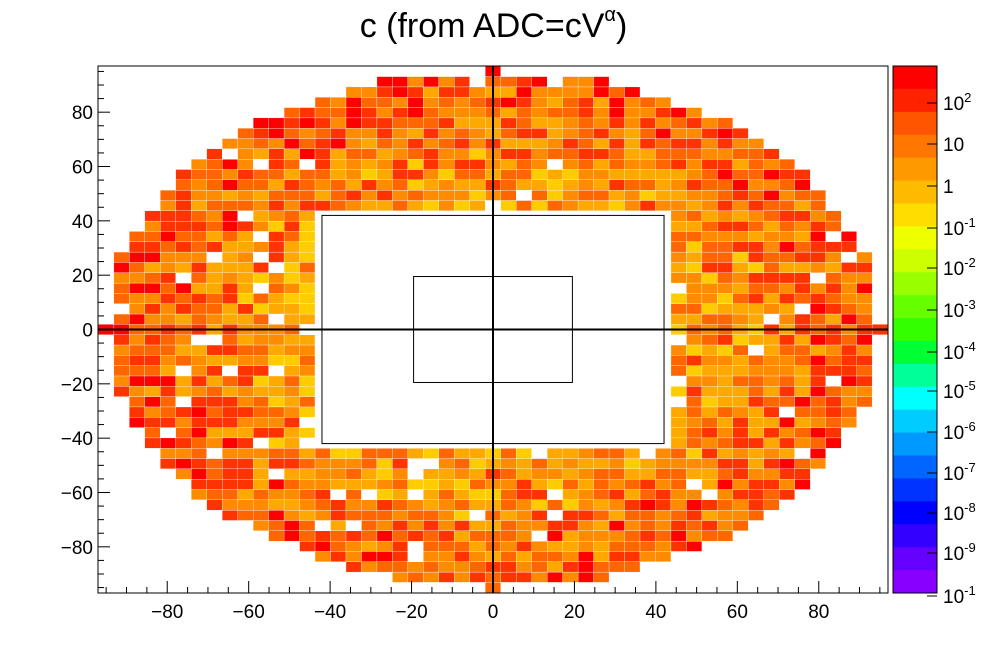 The width and height of the screenshot is (987, 660). Describe the element at coordinates (915, 100) in the screenshot. I see `colorbar-swatch` at that location.